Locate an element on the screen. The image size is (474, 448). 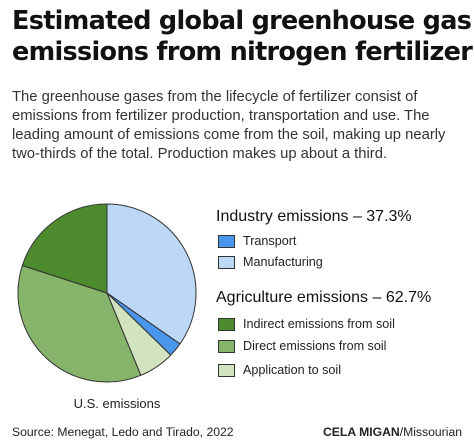
legend-item-direct-soil: Direct emissions from soil is located at coordinates (302, 346).